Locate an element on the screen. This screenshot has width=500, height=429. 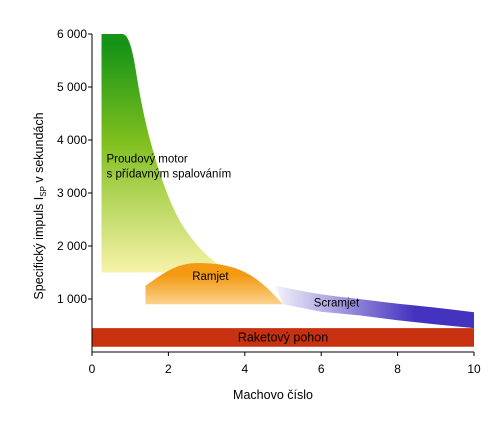
label-ramjet: Ramjet is located at coordinates (210, 277).